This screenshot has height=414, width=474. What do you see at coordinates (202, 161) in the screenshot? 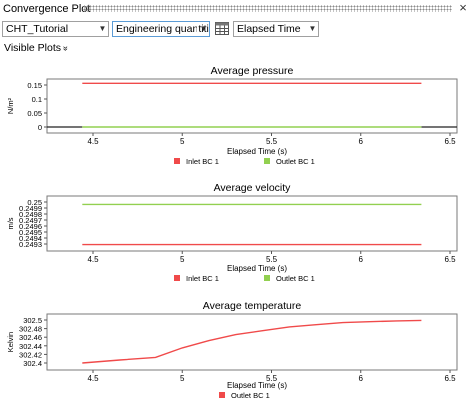
I see `pressure-legend-label: Inlet BC 1` at bounding box center [202, 161].